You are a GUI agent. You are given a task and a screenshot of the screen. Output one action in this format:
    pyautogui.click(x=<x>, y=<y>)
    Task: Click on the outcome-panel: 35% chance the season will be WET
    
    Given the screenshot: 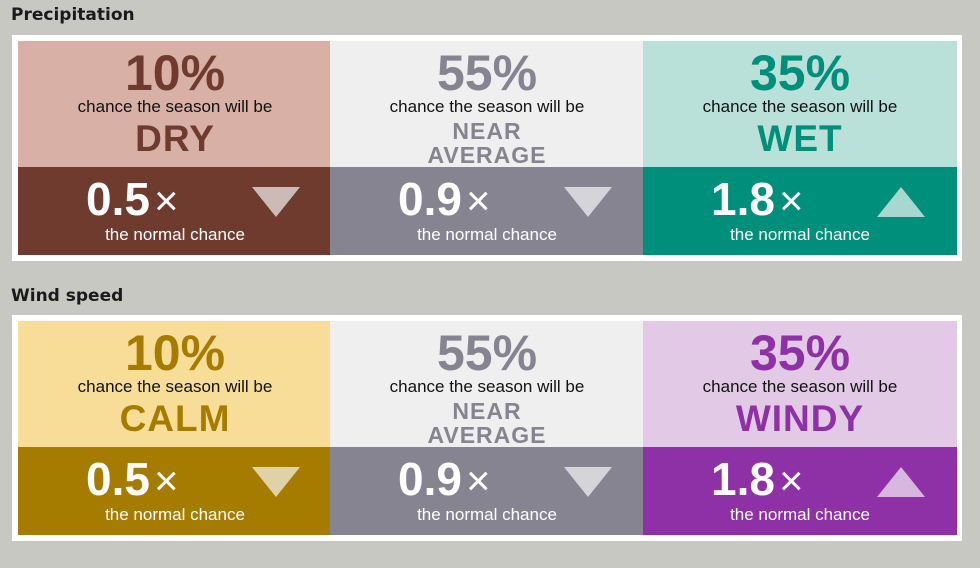 What is the action you would take?
    pyautogui.click(x=800, y=104)
    